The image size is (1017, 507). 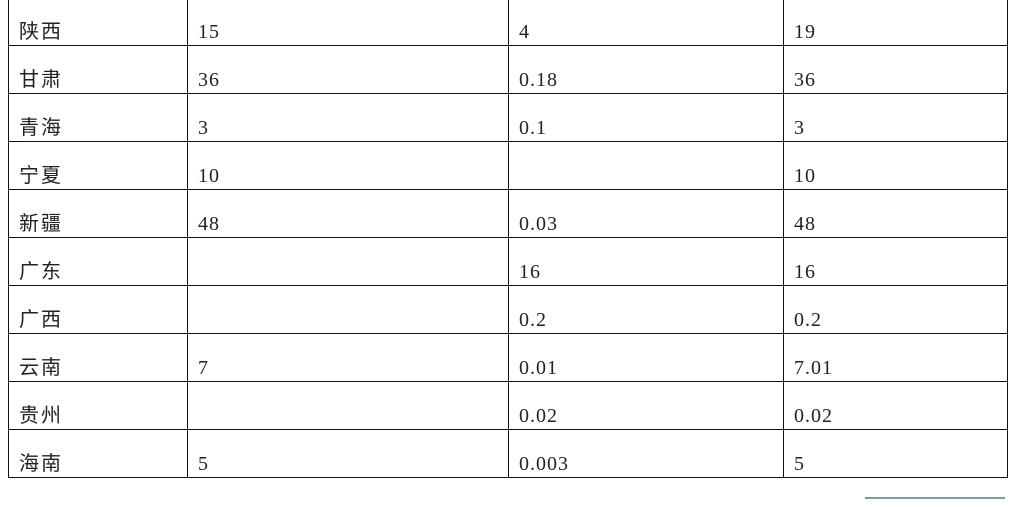 What do you see at coordinates (646, 117) in the screenshot?
I see `value-cell: 0.1` at bounding box center [646, 117].